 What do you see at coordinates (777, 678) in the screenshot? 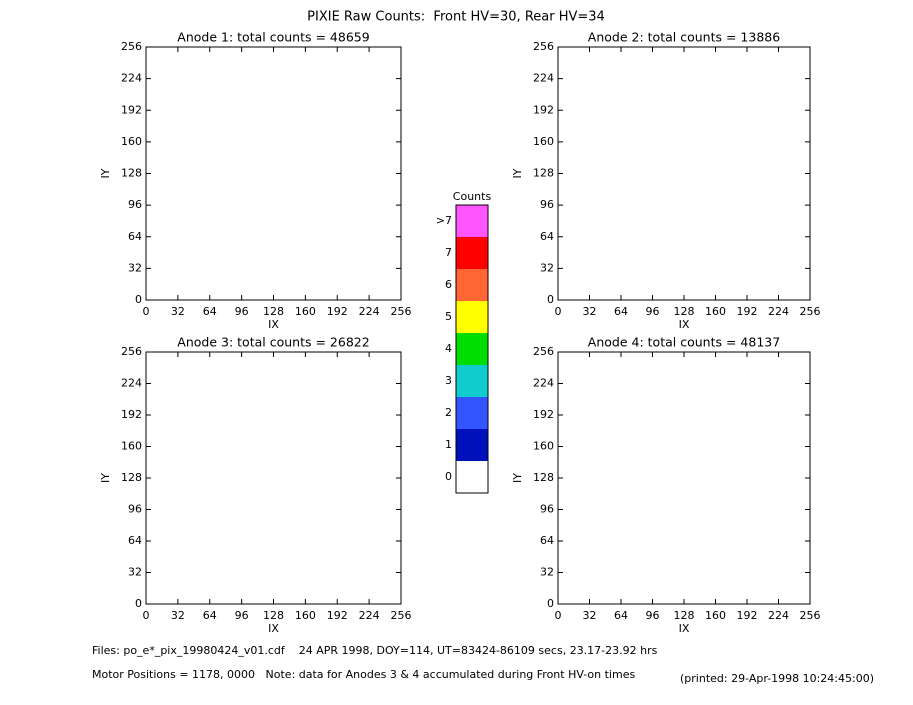
I see `footer-printed: (printed: 29-Apr-1998 10:24:45:00)` at bounding box center [777, 678].